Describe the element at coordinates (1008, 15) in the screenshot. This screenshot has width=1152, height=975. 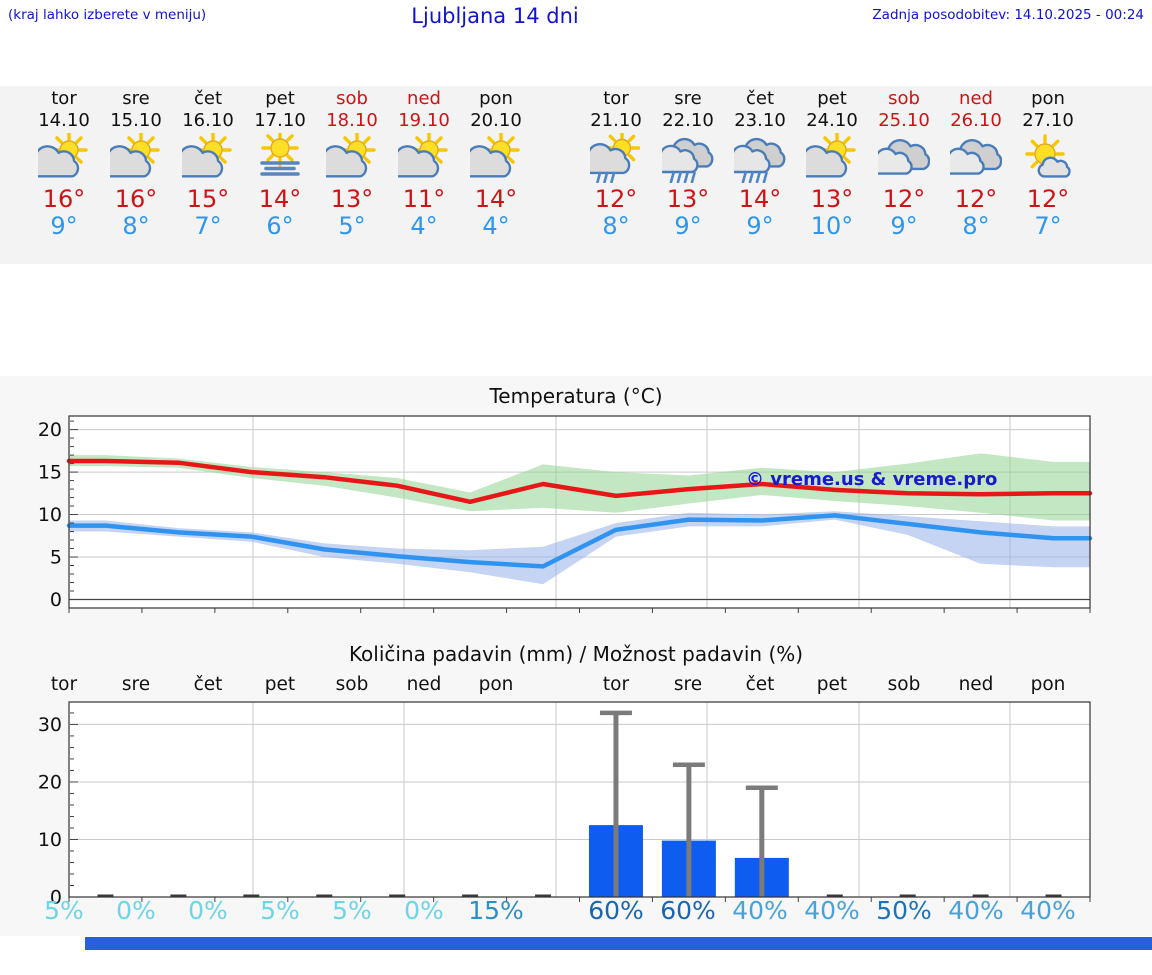
I see `last-updated: Zadnja posodobitev: 14.10.2025 - 00:24` at that location.